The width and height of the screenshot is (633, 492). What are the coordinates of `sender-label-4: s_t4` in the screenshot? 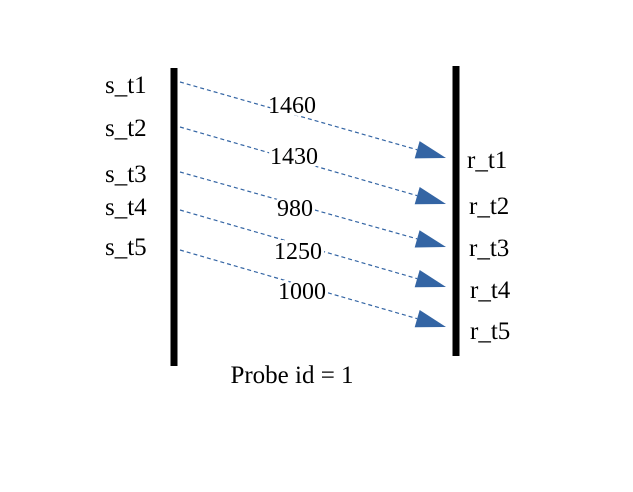 It's located at (126, 207).